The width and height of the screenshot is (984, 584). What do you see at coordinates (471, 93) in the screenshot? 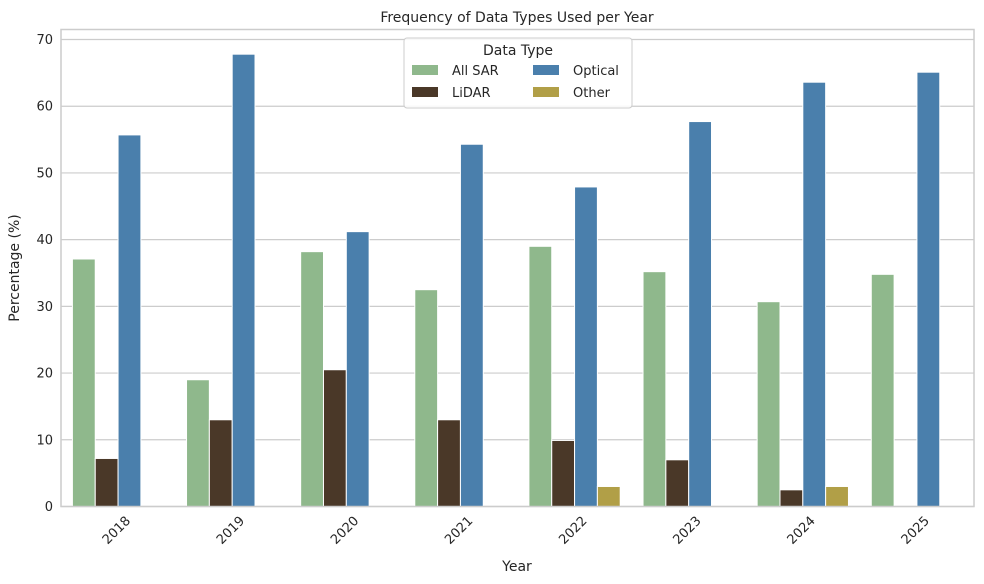
I see `legend-label: LiDAR` at bounding box center [471, 93].